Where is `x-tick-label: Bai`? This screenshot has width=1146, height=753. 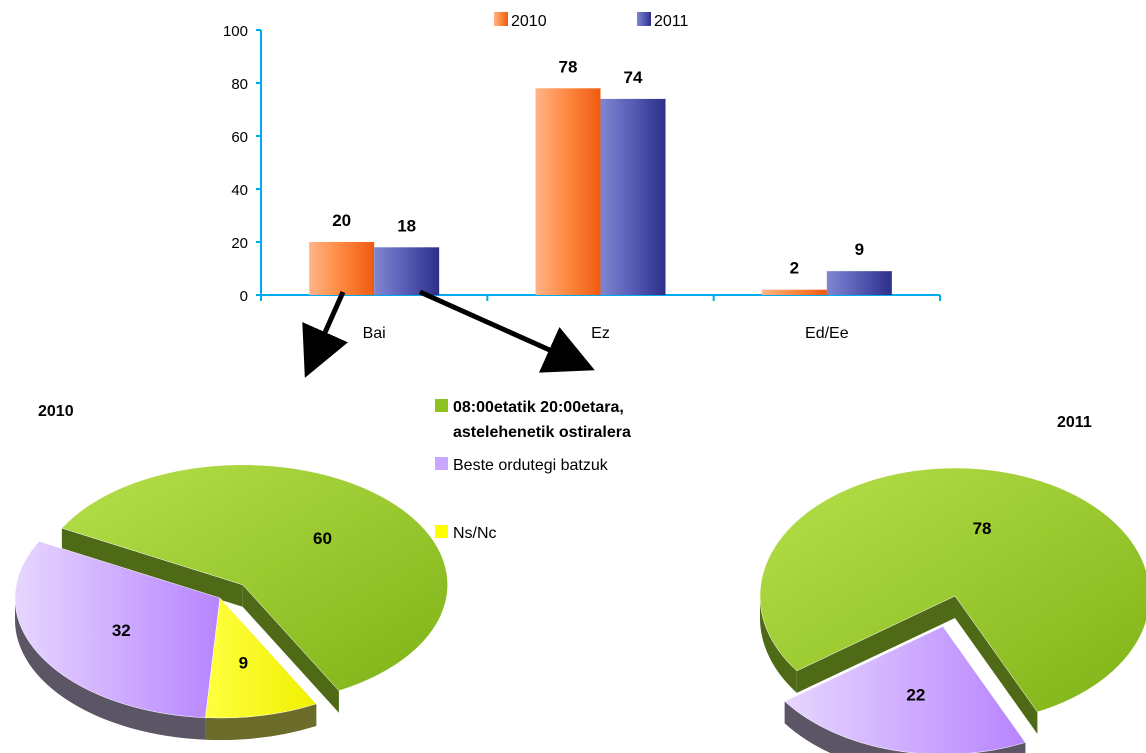 x-tick-label: Bai is located at coordinates (374, 333).